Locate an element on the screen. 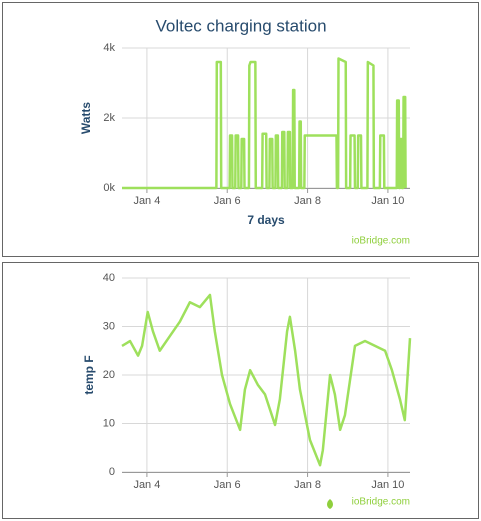  y-tick-label: 2k is located at coordinates (109, 118).